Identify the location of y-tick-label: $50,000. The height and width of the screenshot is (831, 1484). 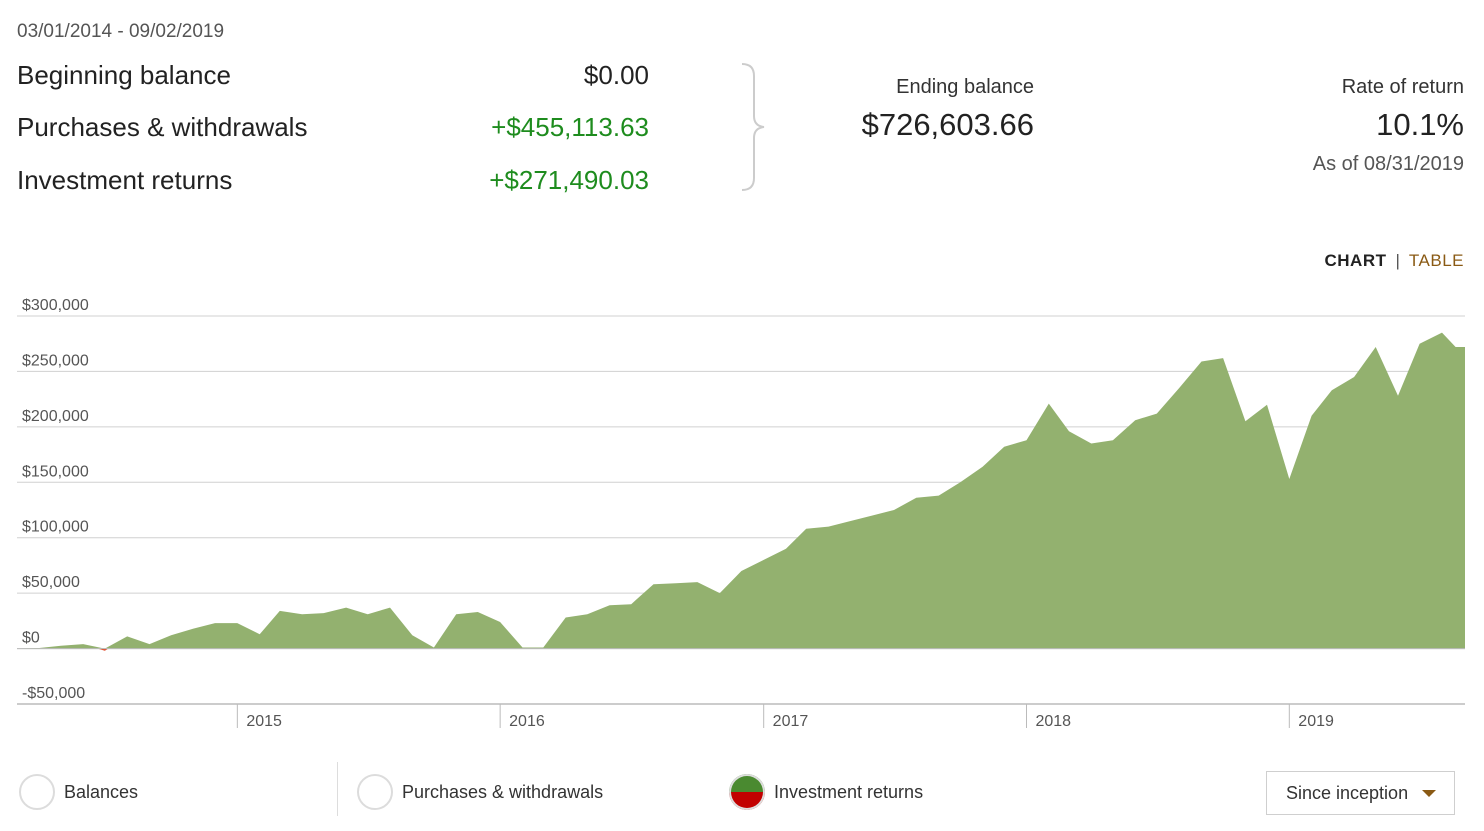
(51, 582).